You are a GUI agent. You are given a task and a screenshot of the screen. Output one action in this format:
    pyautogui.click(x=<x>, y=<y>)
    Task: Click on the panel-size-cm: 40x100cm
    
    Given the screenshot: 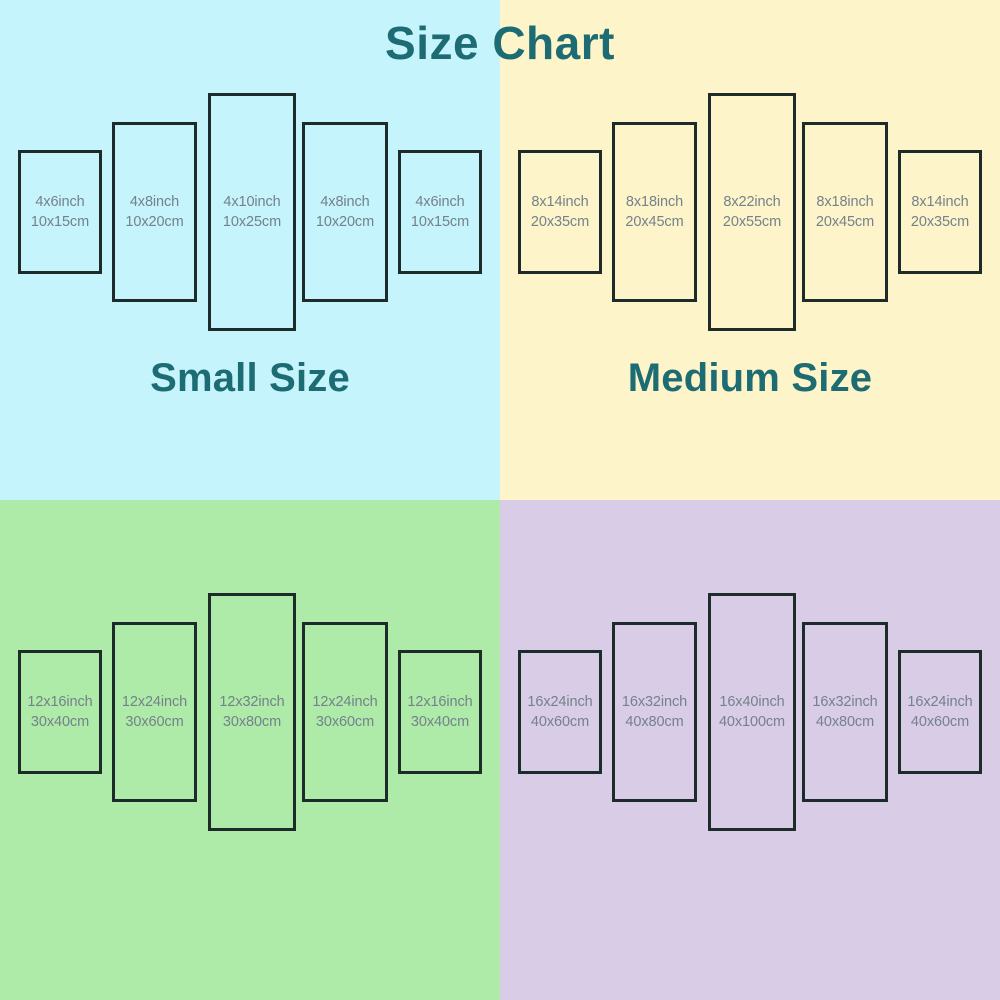 What is the action you would take?
    pyautogui.click(x=752, y=722)
    